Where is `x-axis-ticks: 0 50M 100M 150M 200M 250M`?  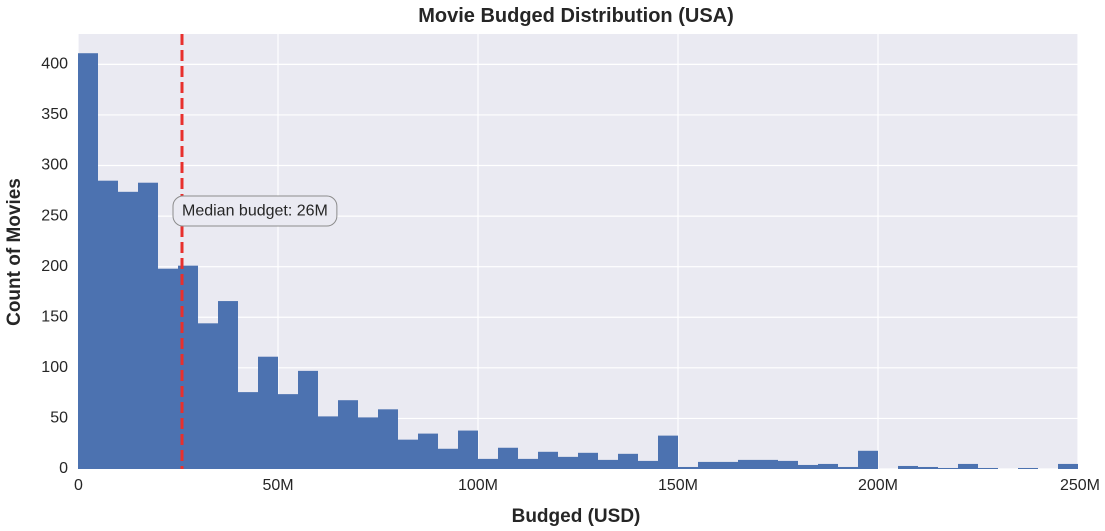
x-axis-ticks: 0 50M 100M 150M 200M 250M is located at coordinates (587, 485).